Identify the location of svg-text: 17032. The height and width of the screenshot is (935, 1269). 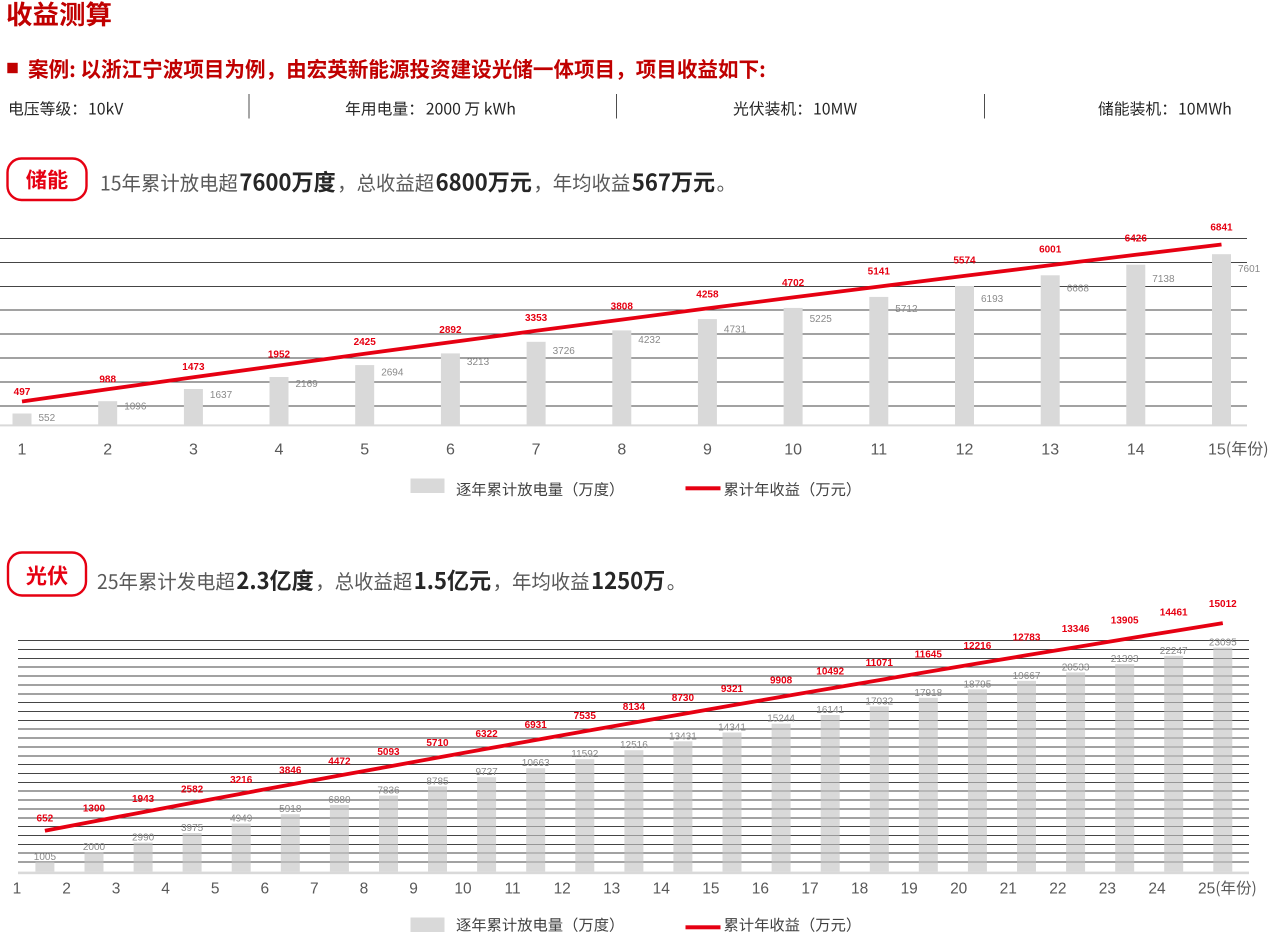
(879, 701).